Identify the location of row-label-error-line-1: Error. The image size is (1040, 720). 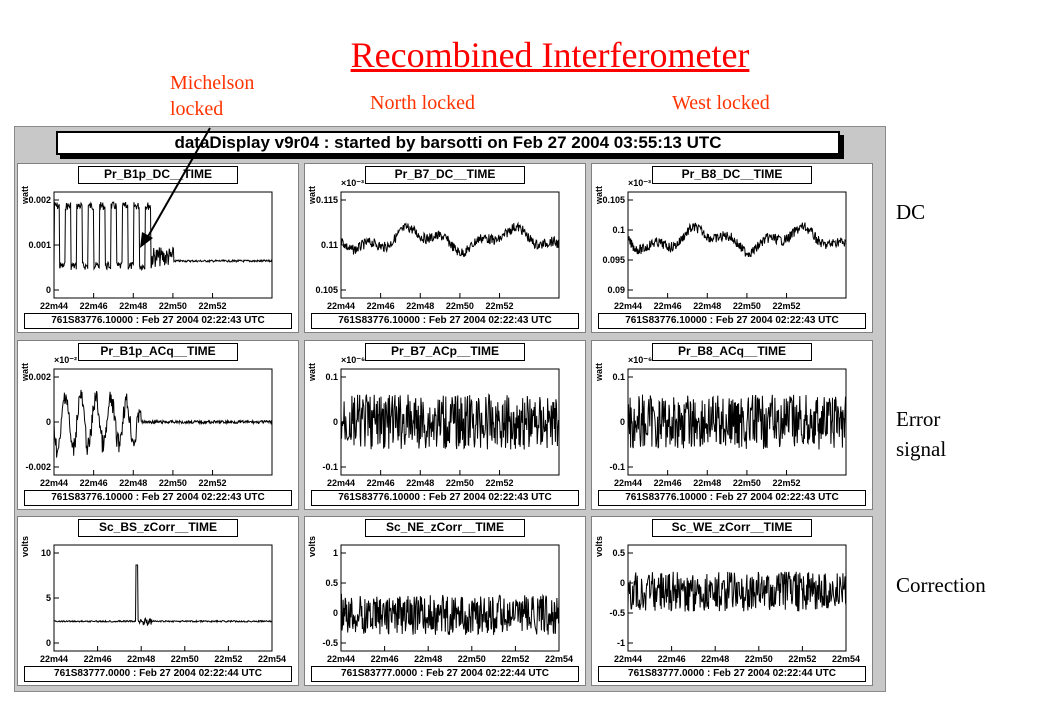
(918, 419).